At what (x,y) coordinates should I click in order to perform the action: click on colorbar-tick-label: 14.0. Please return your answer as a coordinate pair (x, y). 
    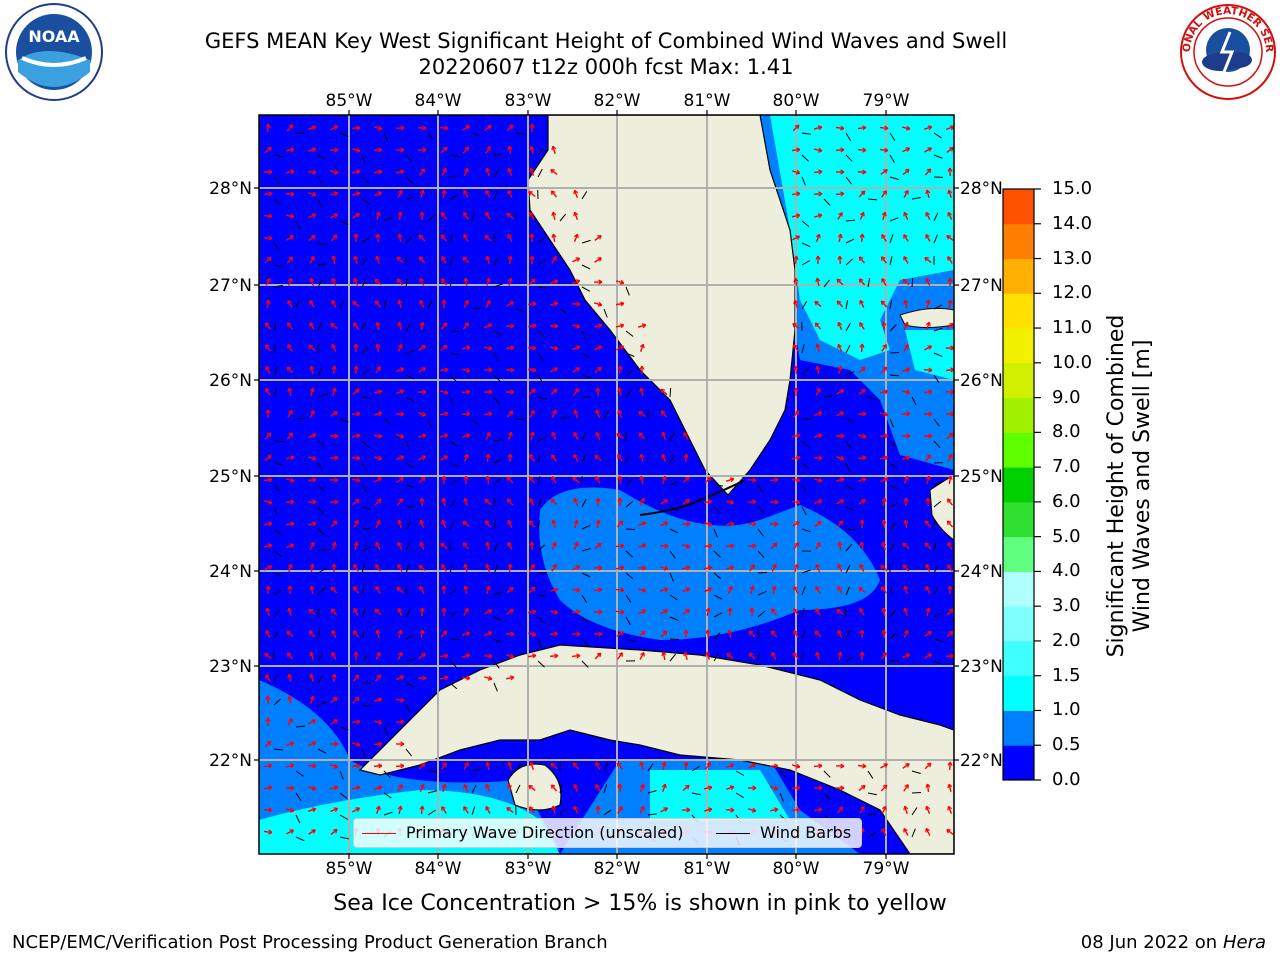
    Looking at the image, I should click on (1072, 223).